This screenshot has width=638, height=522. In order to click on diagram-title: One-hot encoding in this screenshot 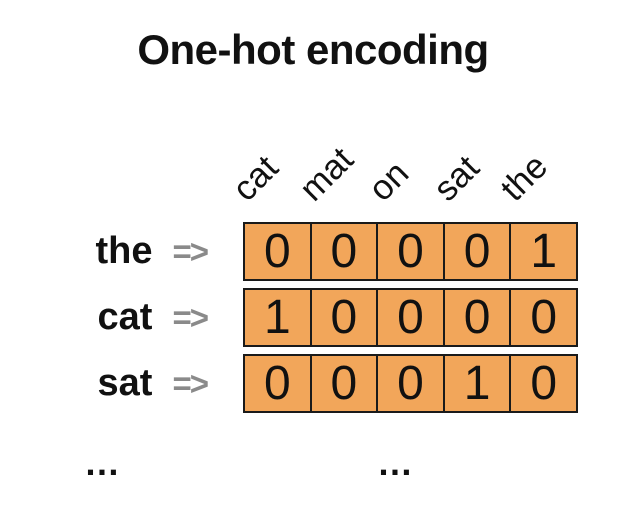, I will do `click(313, 49)`.